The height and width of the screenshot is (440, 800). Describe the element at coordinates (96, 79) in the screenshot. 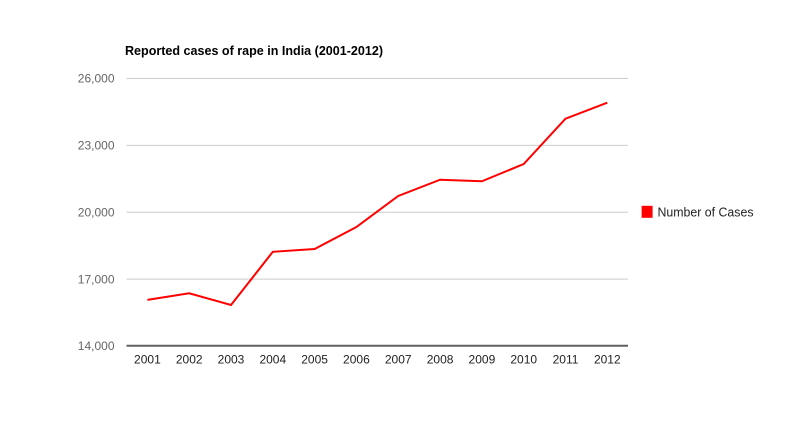

I see `svg-text: 26,000` at that location.